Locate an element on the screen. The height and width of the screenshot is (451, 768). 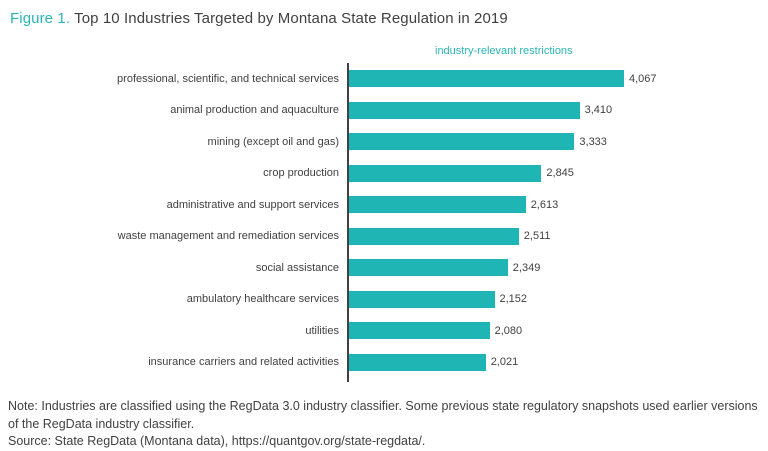
bar-category-label: animal production and aquaculture is located at coordinates (254, 110).